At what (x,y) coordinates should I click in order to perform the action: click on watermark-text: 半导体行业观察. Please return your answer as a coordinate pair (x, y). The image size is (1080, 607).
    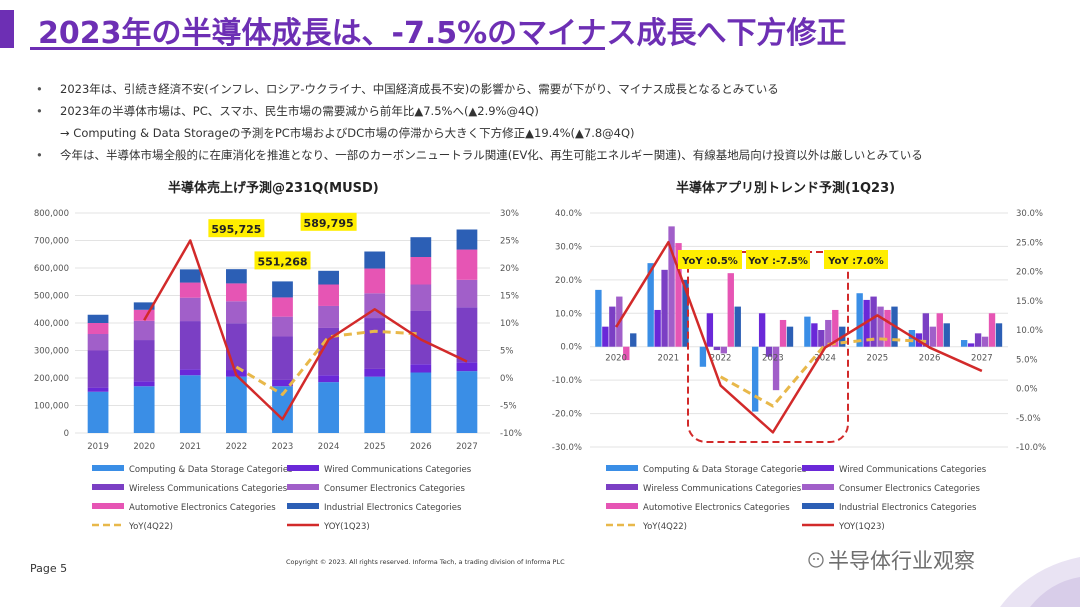
    Looking at the image, I should click on (901, 561).